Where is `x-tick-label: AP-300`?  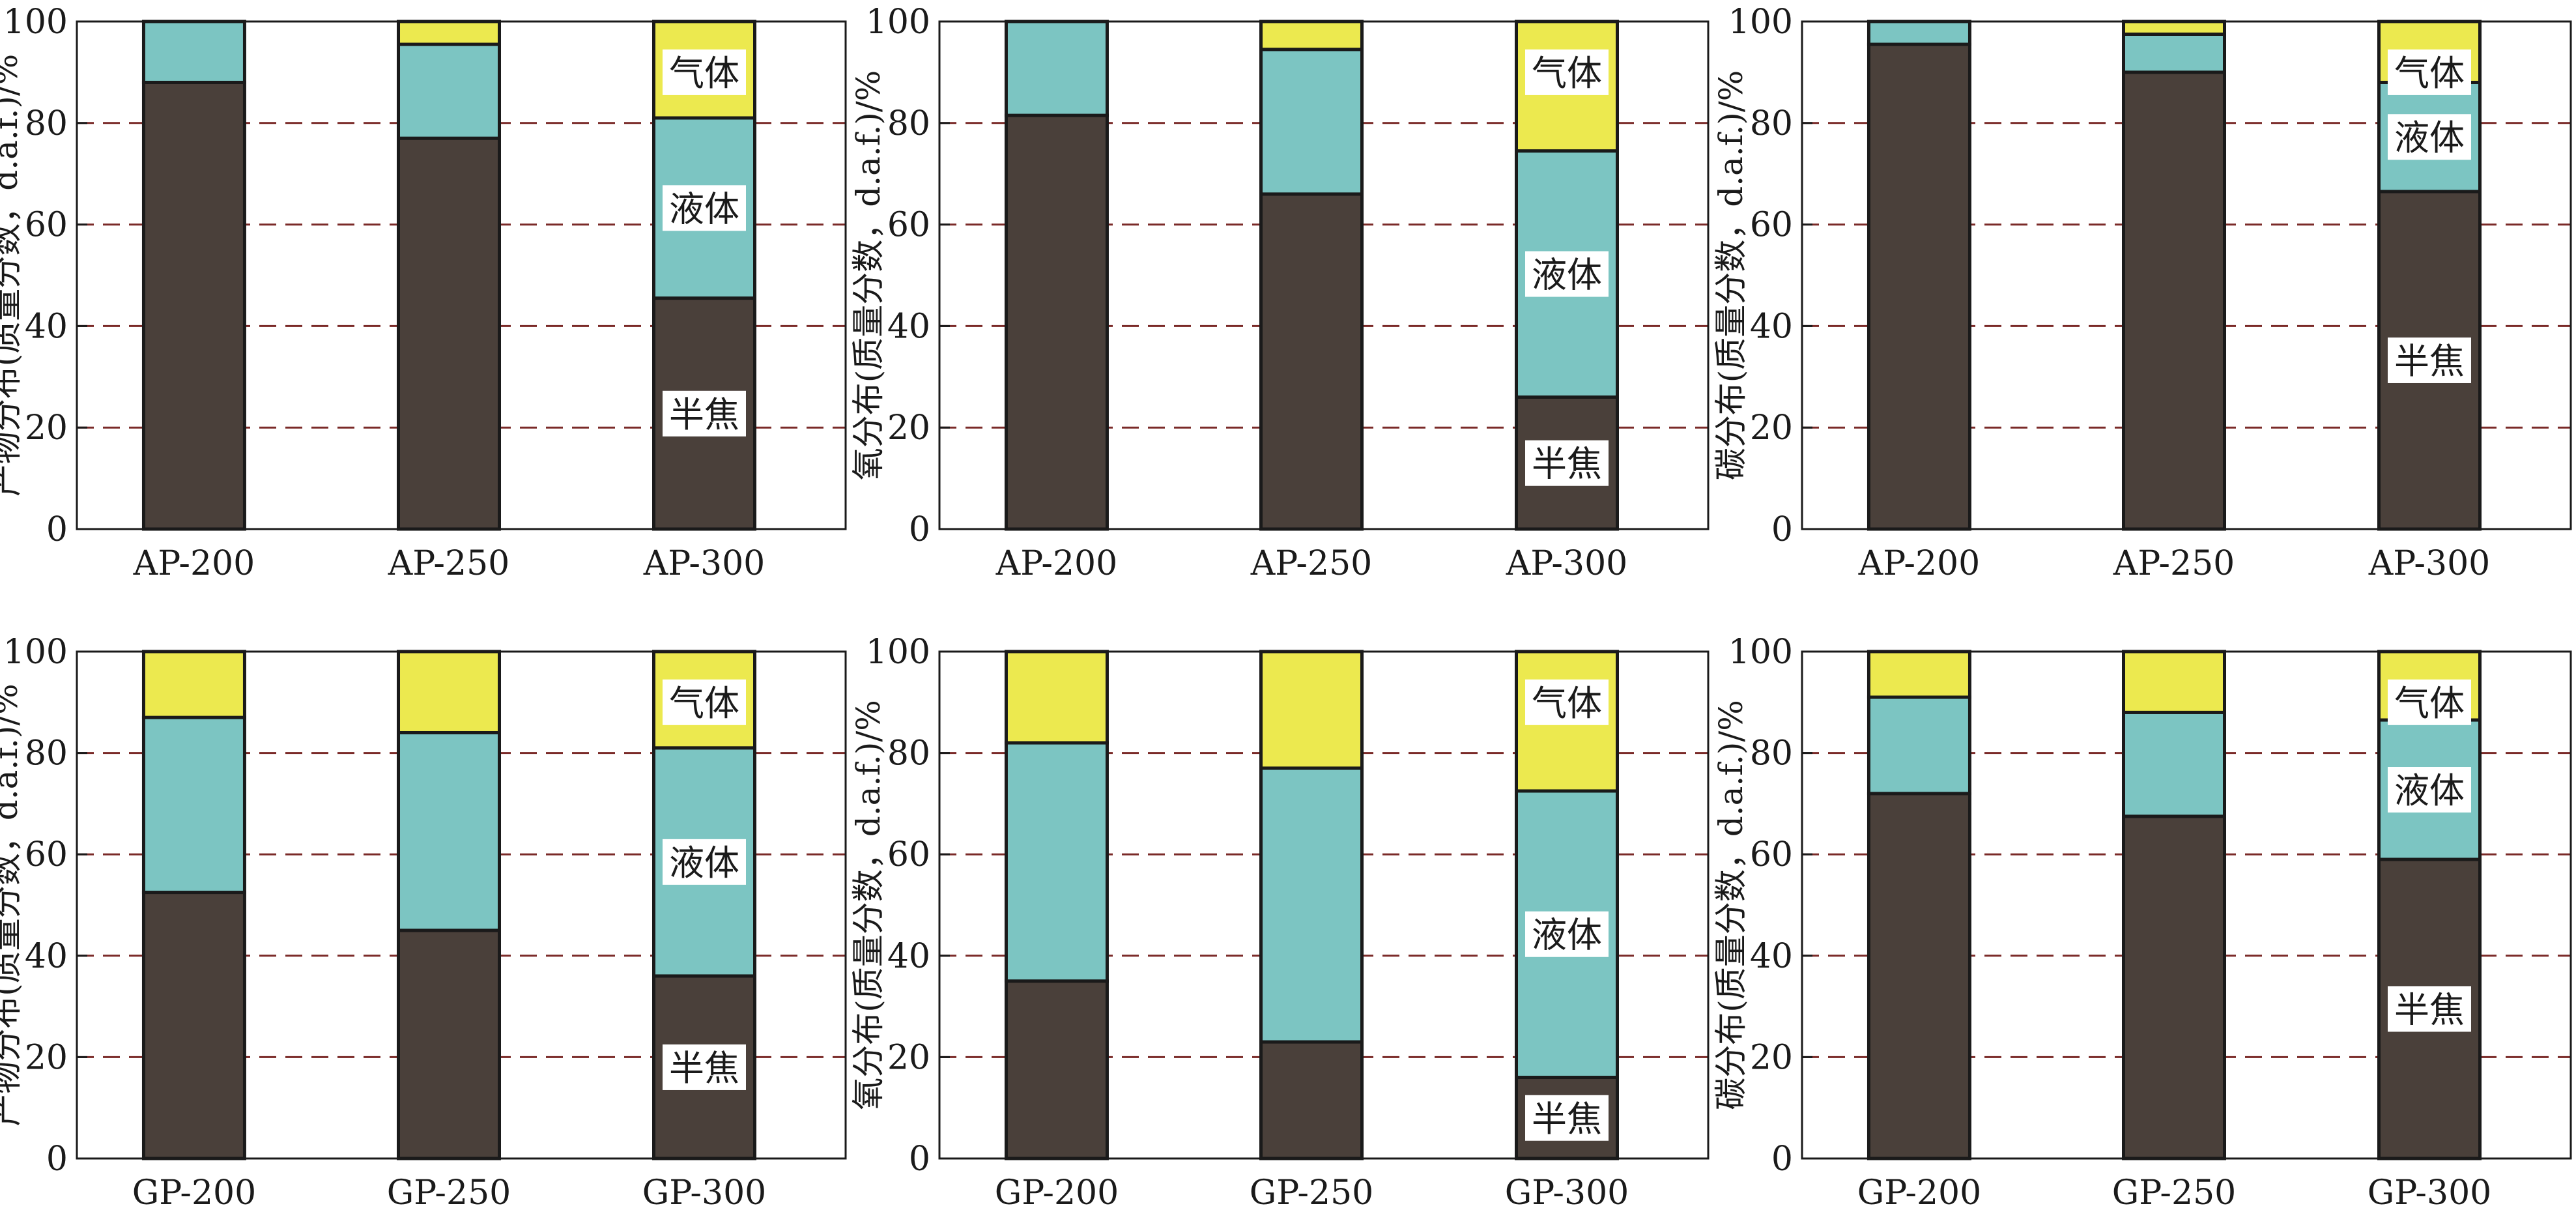 x-tick-label: AP-300 is located at coordinates (1567, 563).